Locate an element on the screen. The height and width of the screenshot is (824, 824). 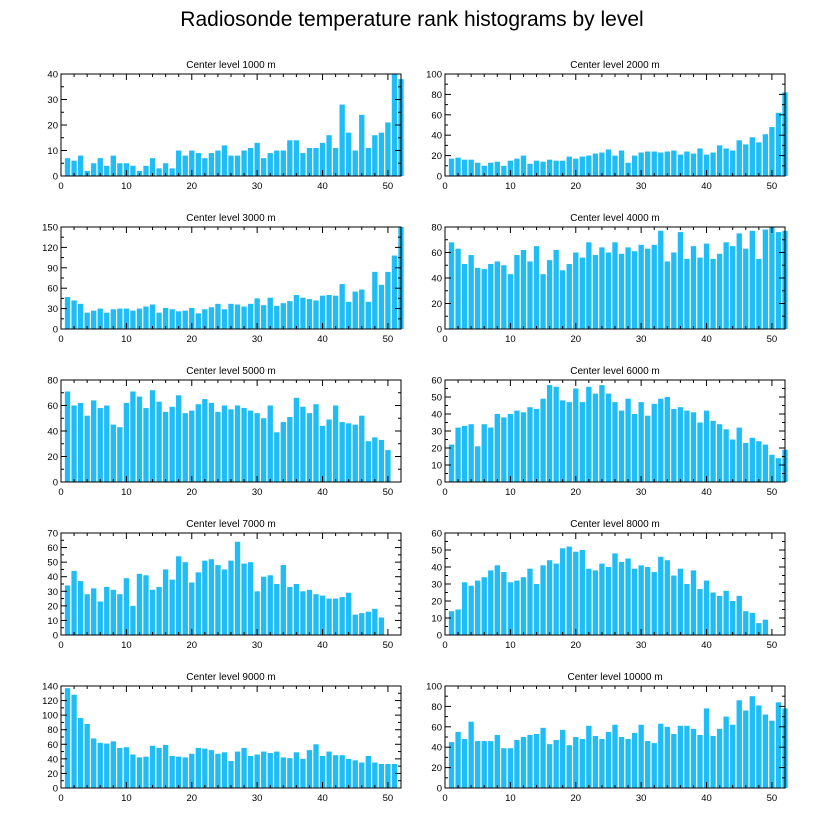
x-tick-label: 30 is located at coordinates (641, 339).